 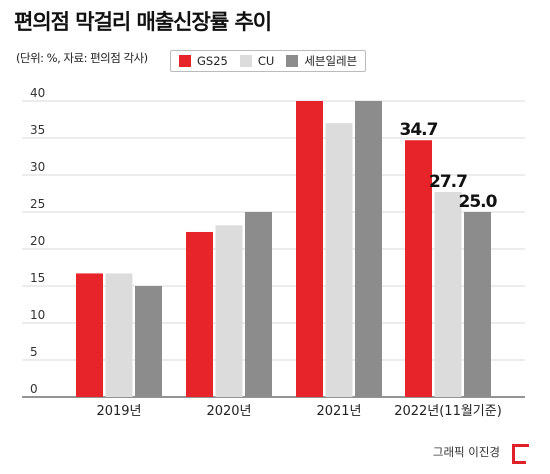 What do you see at coordinates (478, 202) in the screenshot?
I see `data-label: 25.0` at bounding box center [478, 202].